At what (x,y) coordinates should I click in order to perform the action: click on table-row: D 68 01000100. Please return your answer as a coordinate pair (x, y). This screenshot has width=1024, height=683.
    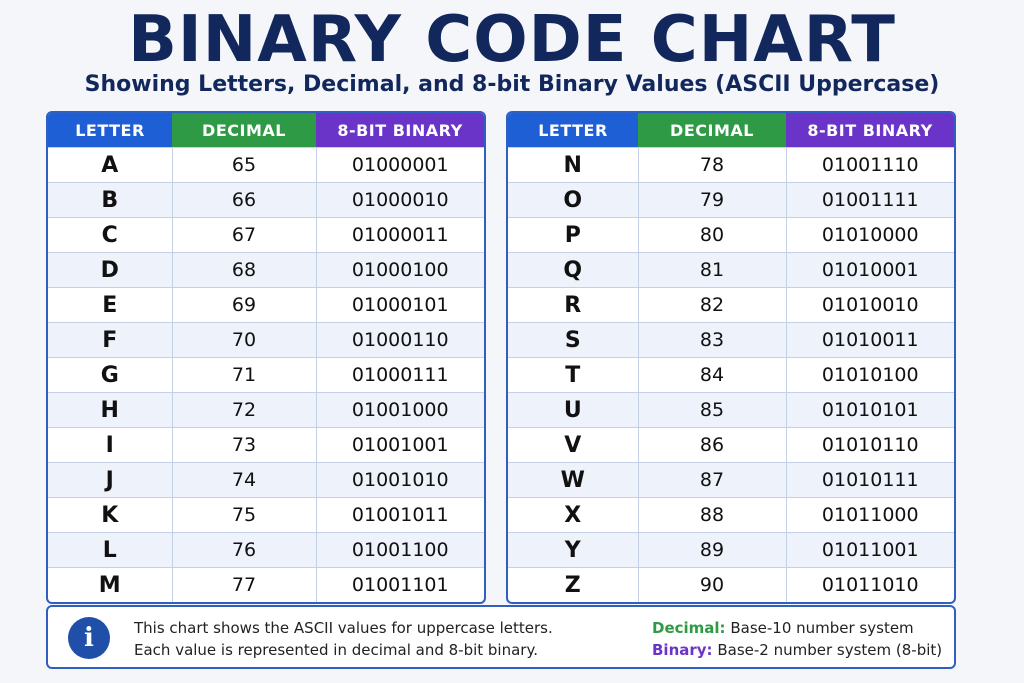
    Looking at the image, I should click on (266, 270).